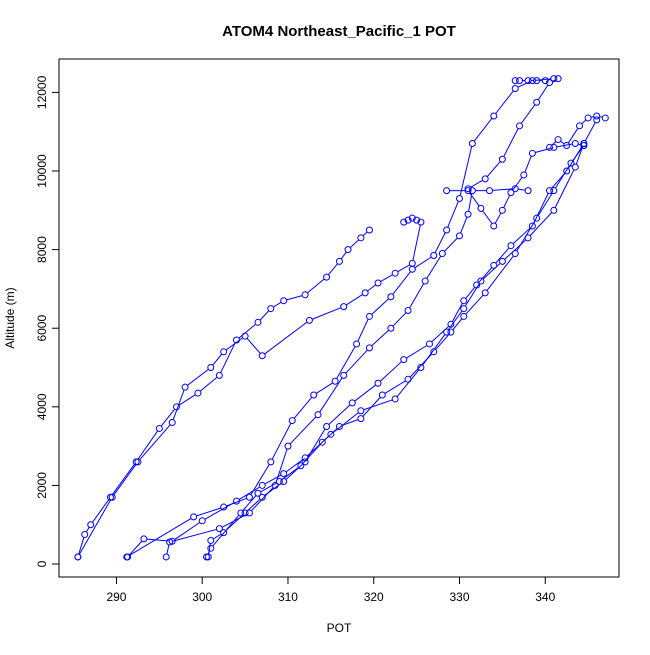 The image size is (650, 655). What do you see at coordinates (339, 628) in the screenshot?
I see `x-axis-label: POT` at bounding box center [339, 628].